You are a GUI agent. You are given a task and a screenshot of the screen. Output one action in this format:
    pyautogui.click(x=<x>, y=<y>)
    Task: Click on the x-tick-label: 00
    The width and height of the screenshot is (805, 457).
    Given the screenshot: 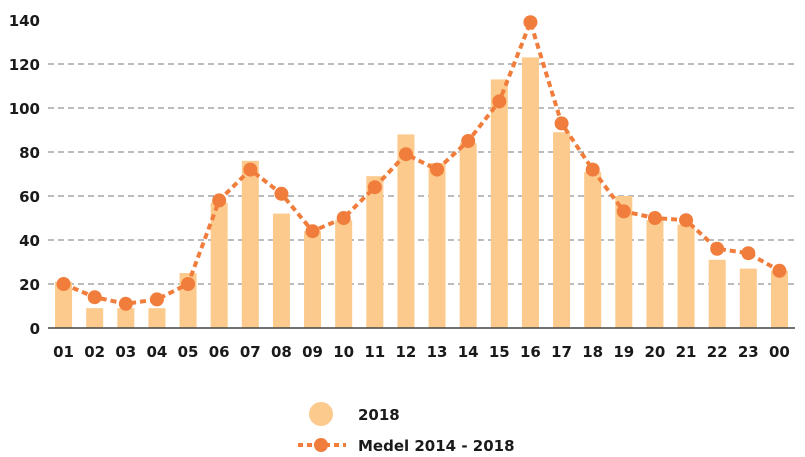 What is the action you would take?
    pyautogui.click(x=779, y=352)
    